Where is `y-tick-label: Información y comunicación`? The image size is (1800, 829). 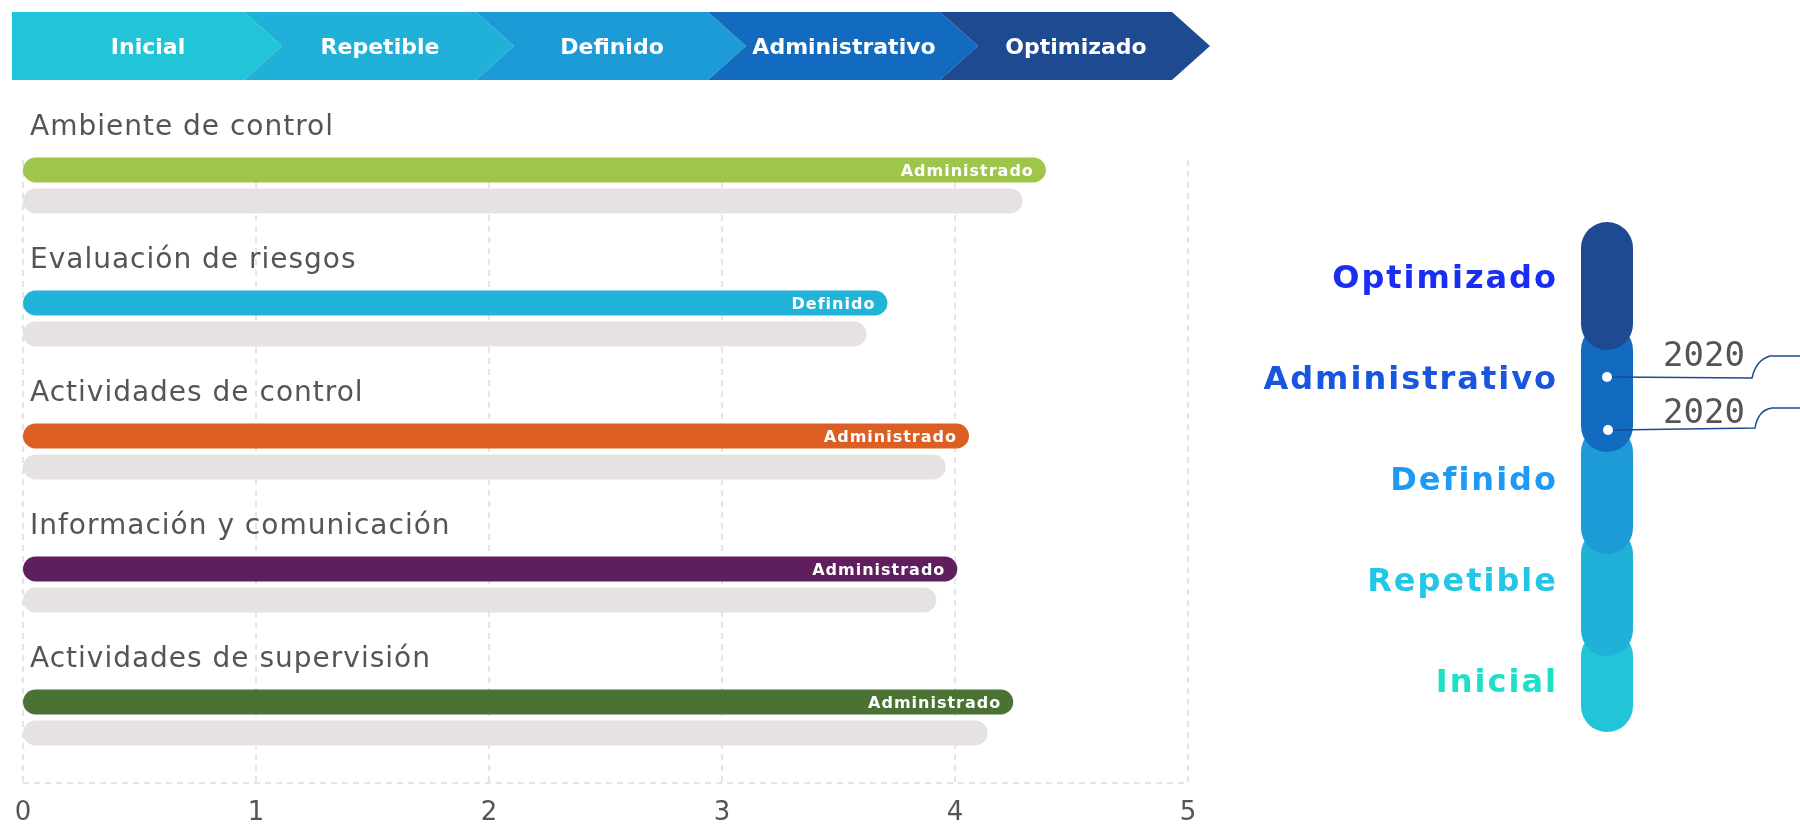
y-tick-label: Información y comunicación is located at coordinates (240, 524).